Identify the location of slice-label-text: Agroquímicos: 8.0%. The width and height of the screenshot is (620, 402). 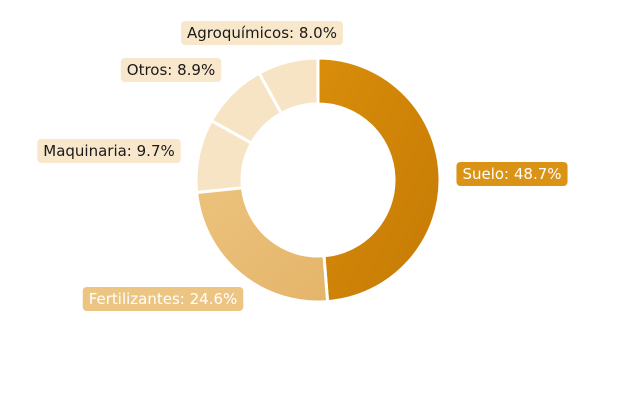
(262, 33).